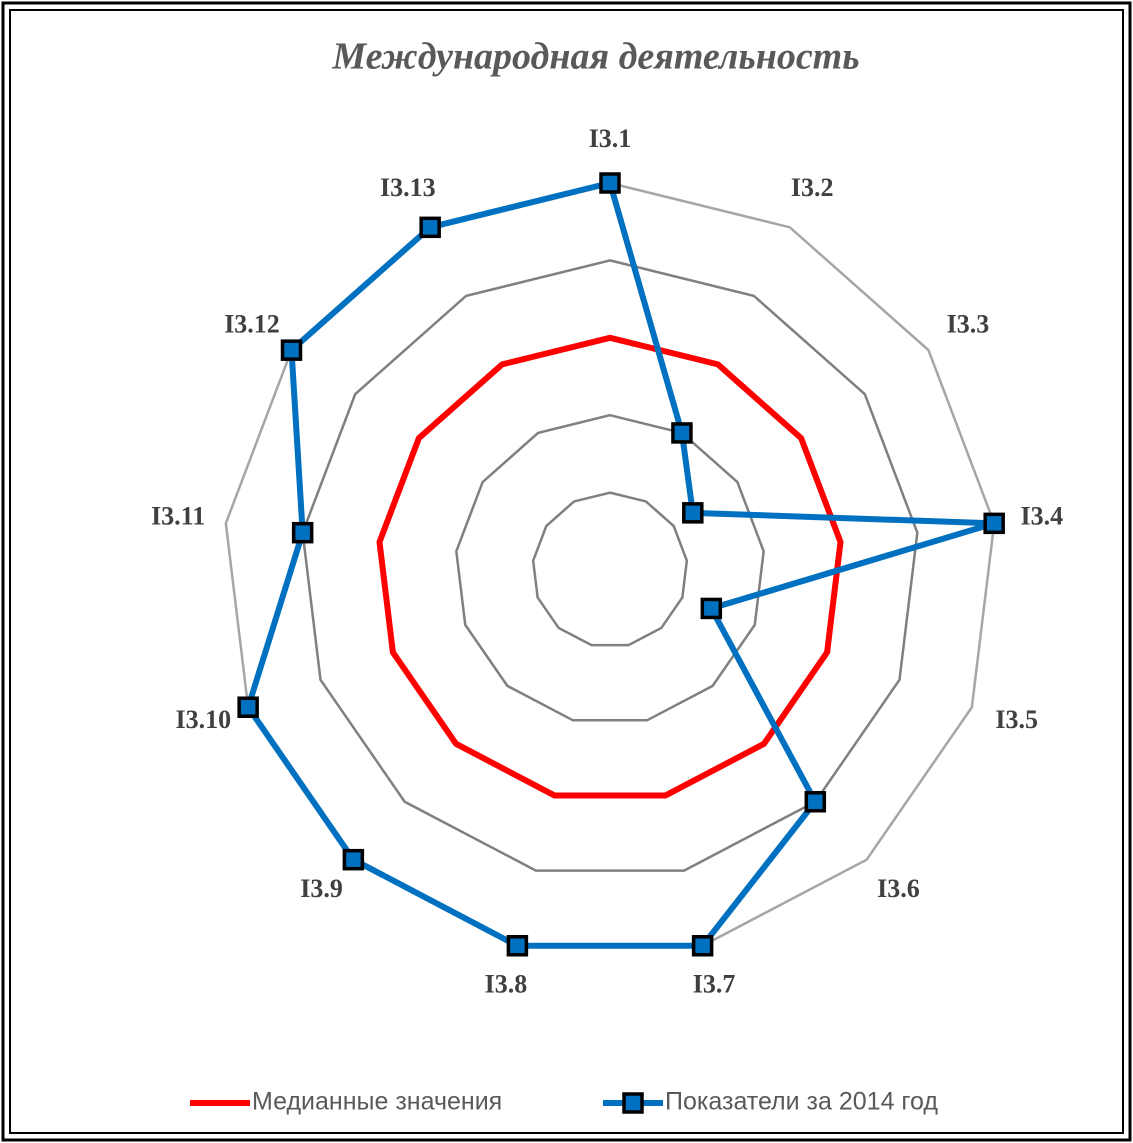 This screenshot has height=1143, width=1133. I want to click on axis-label: I3.7, so click(714, 984).